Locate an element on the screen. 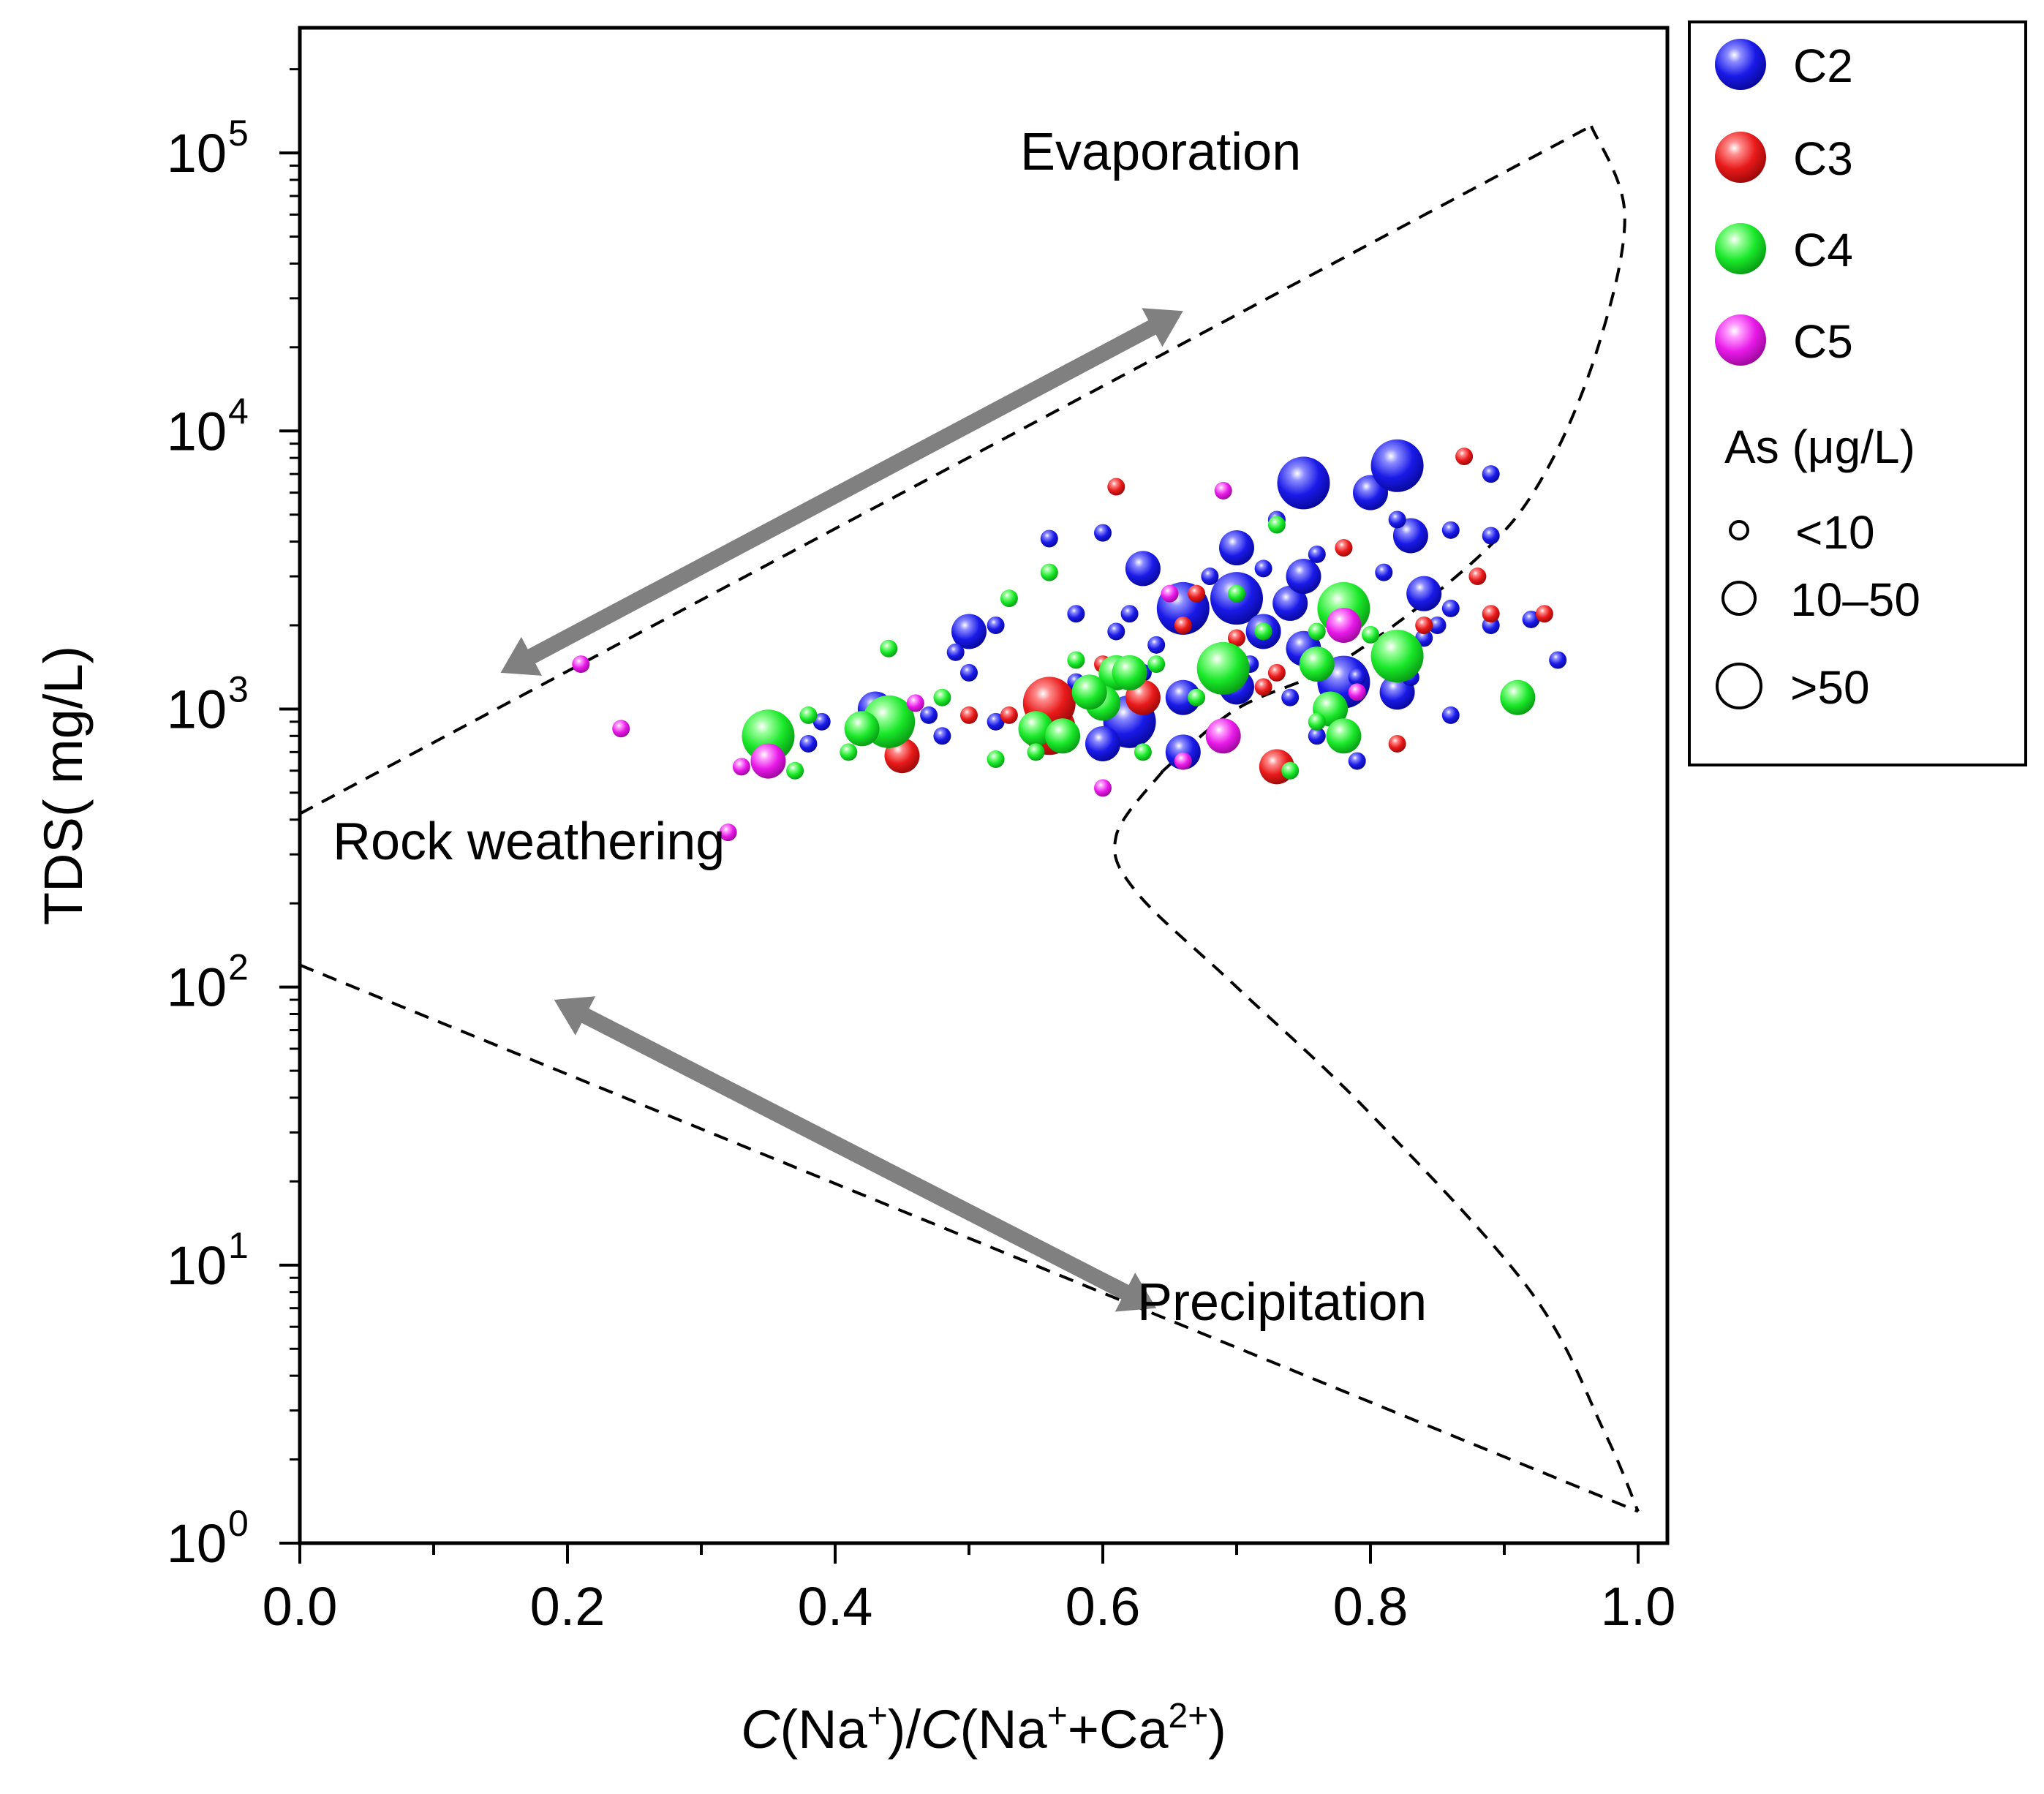 The width and height of the screenshot is (2044, 1794). y-axis-title: TDS( mg/L) is located at coordinates (63, 785).